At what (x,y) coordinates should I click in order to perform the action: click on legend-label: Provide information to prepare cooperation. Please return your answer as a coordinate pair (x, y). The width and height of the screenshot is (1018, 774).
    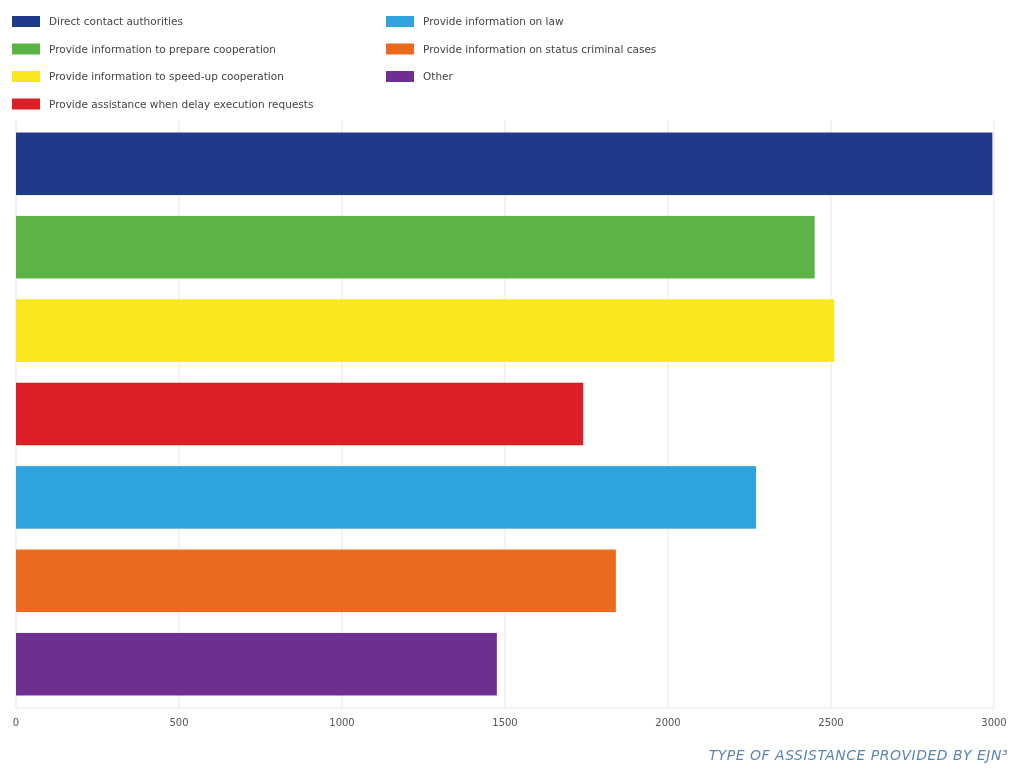
    Looking at the image, I should click on (162, 48).